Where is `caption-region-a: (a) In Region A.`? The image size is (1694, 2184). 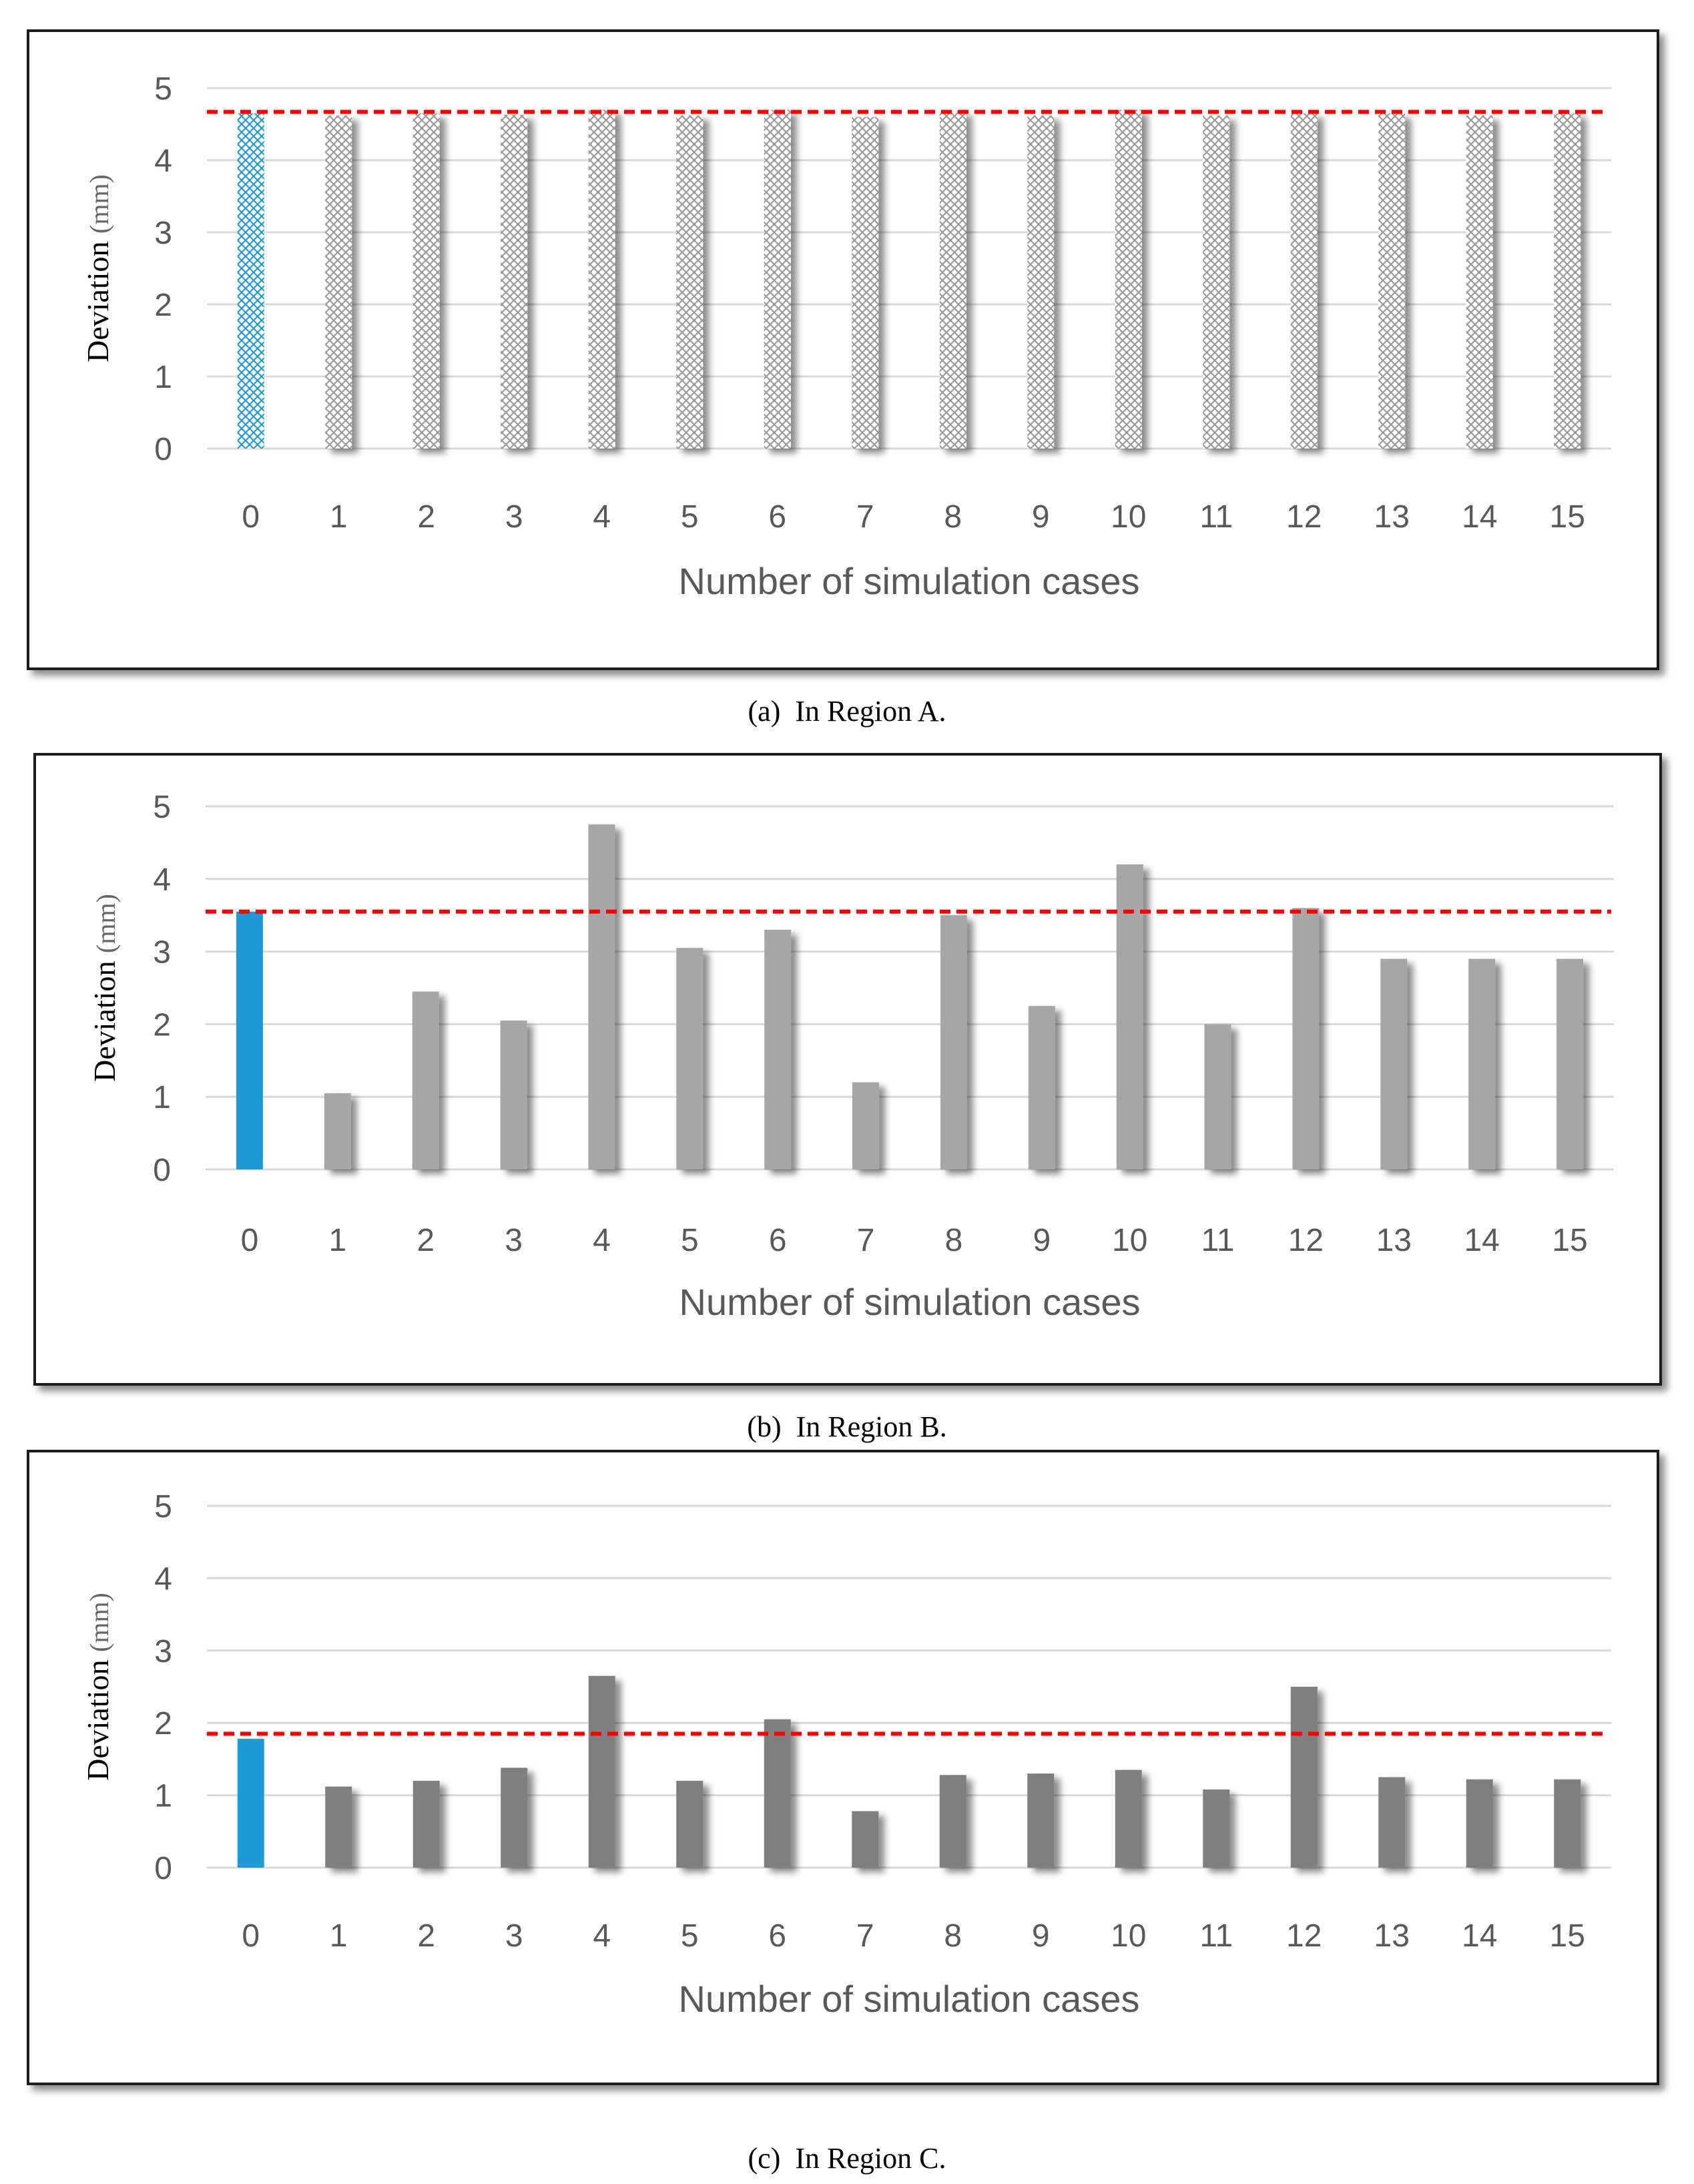 caption-region-a: (a) In Region A. is located at coordinates (847, 712).